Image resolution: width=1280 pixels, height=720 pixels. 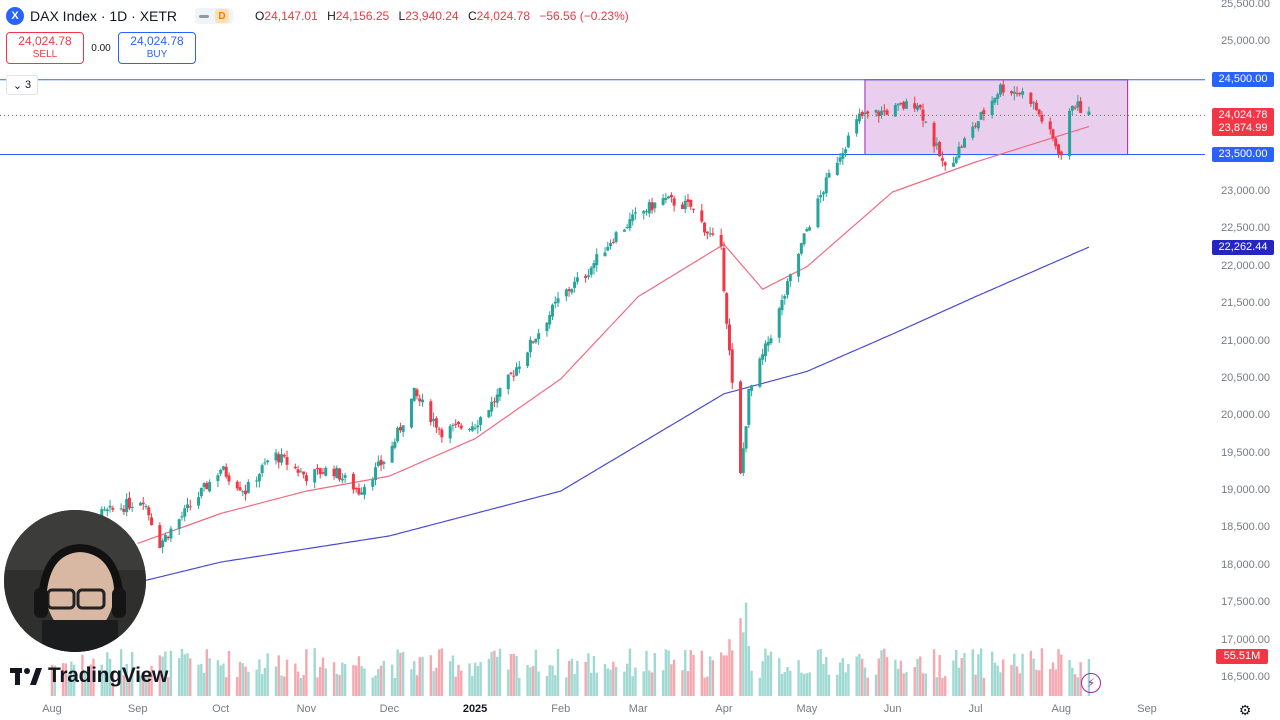 What do you see at coordinates (22, 85) in the screenshot?
I see `indicators-collapse-button: ⌄ 3` at bounding box center [22, 85].